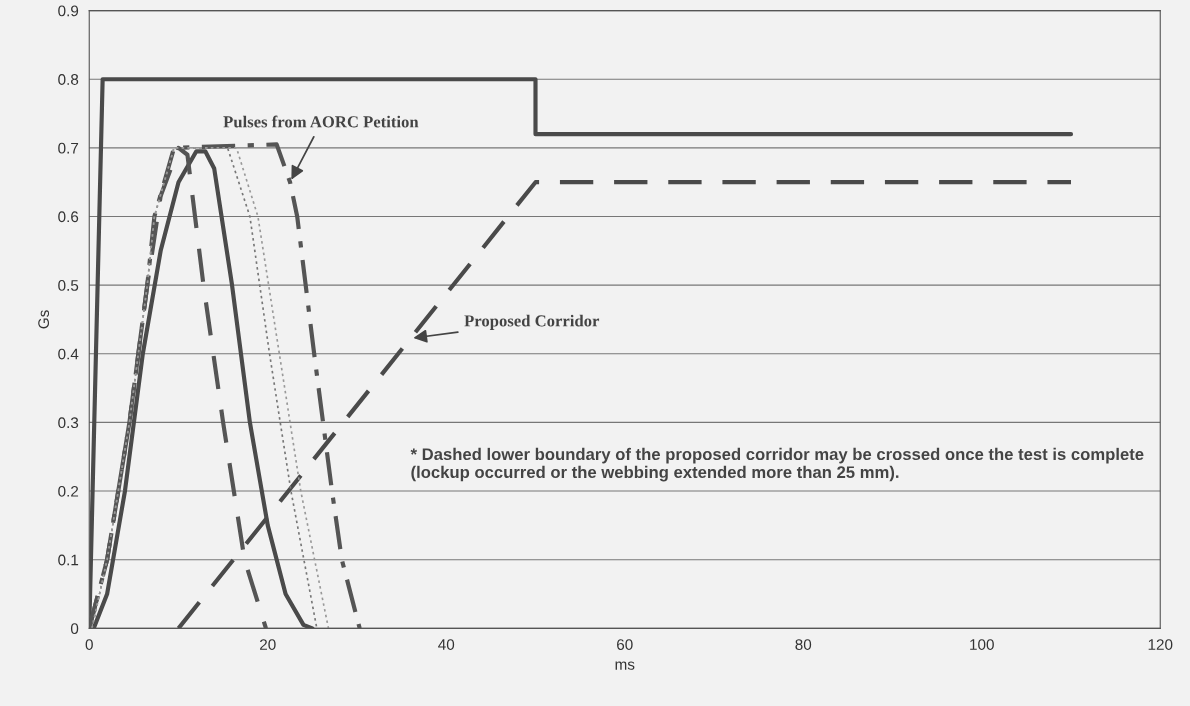 The height and width of the screenshot is (706, 1190). What do you see at coordinates (625, 644) in the screenshot?
I see `x-tick-label: 60` at bounding box center [625, 644].